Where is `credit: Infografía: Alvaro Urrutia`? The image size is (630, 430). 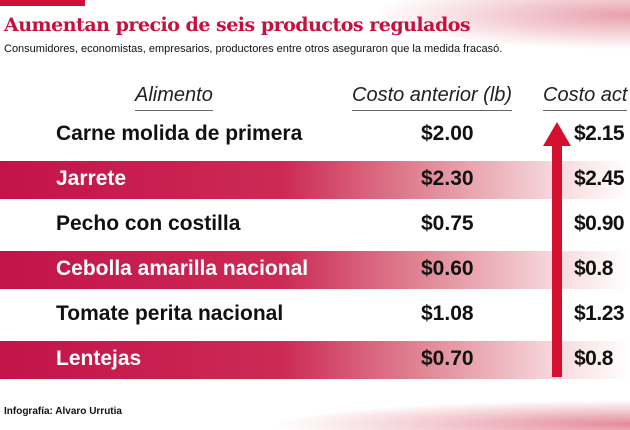 credit: Infografía: Alvaro Urrutia is located at coordinates (63, 411).